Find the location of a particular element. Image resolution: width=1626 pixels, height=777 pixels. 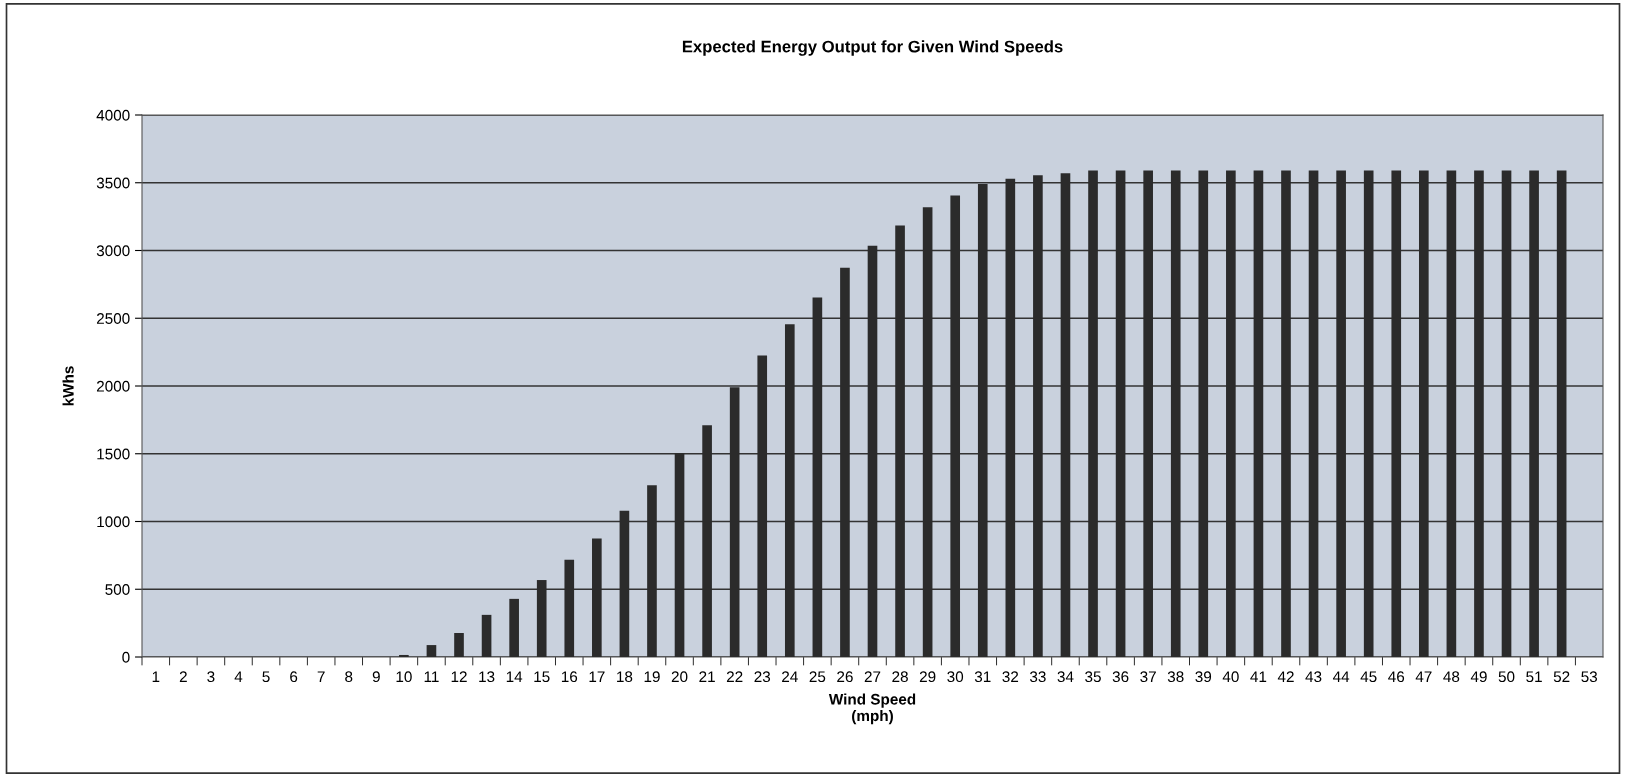

x-tick-label: 39 is located at coordinates (1203, 677).